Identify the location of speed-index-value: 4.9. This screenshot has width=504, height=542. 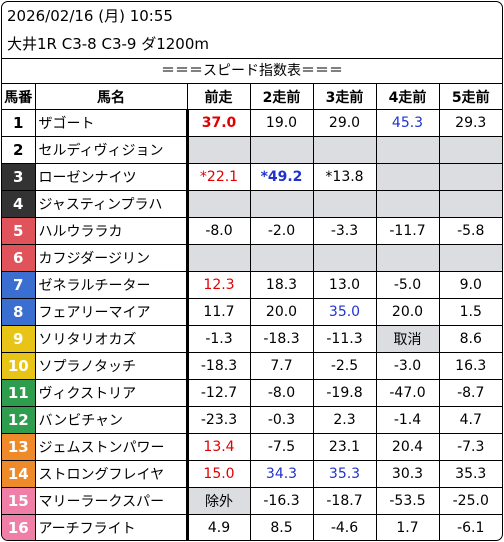
(219, 528).